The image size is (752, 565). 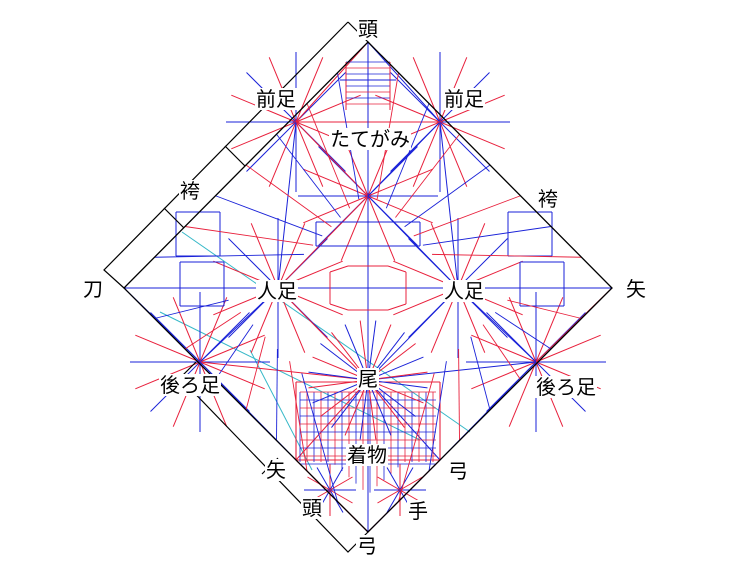 I want to click on label-top-head: 頭, so click(x=368, y=29).